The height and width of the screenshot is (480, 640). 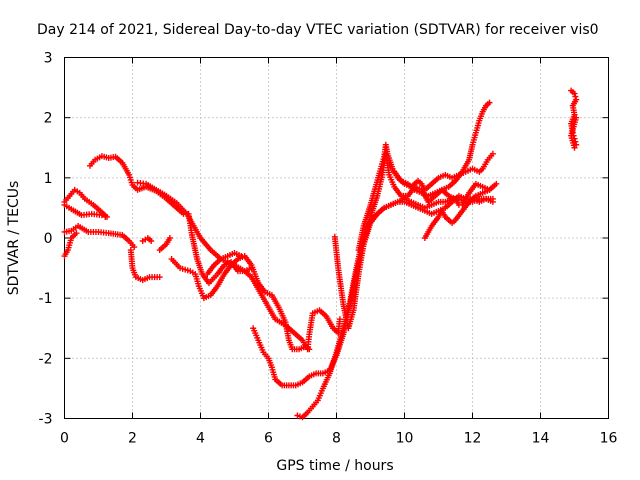 What do you see at coordinates (405, 439) in the screenshot?
I see `x-tick-label: 10` at bounding box center [405, 439].